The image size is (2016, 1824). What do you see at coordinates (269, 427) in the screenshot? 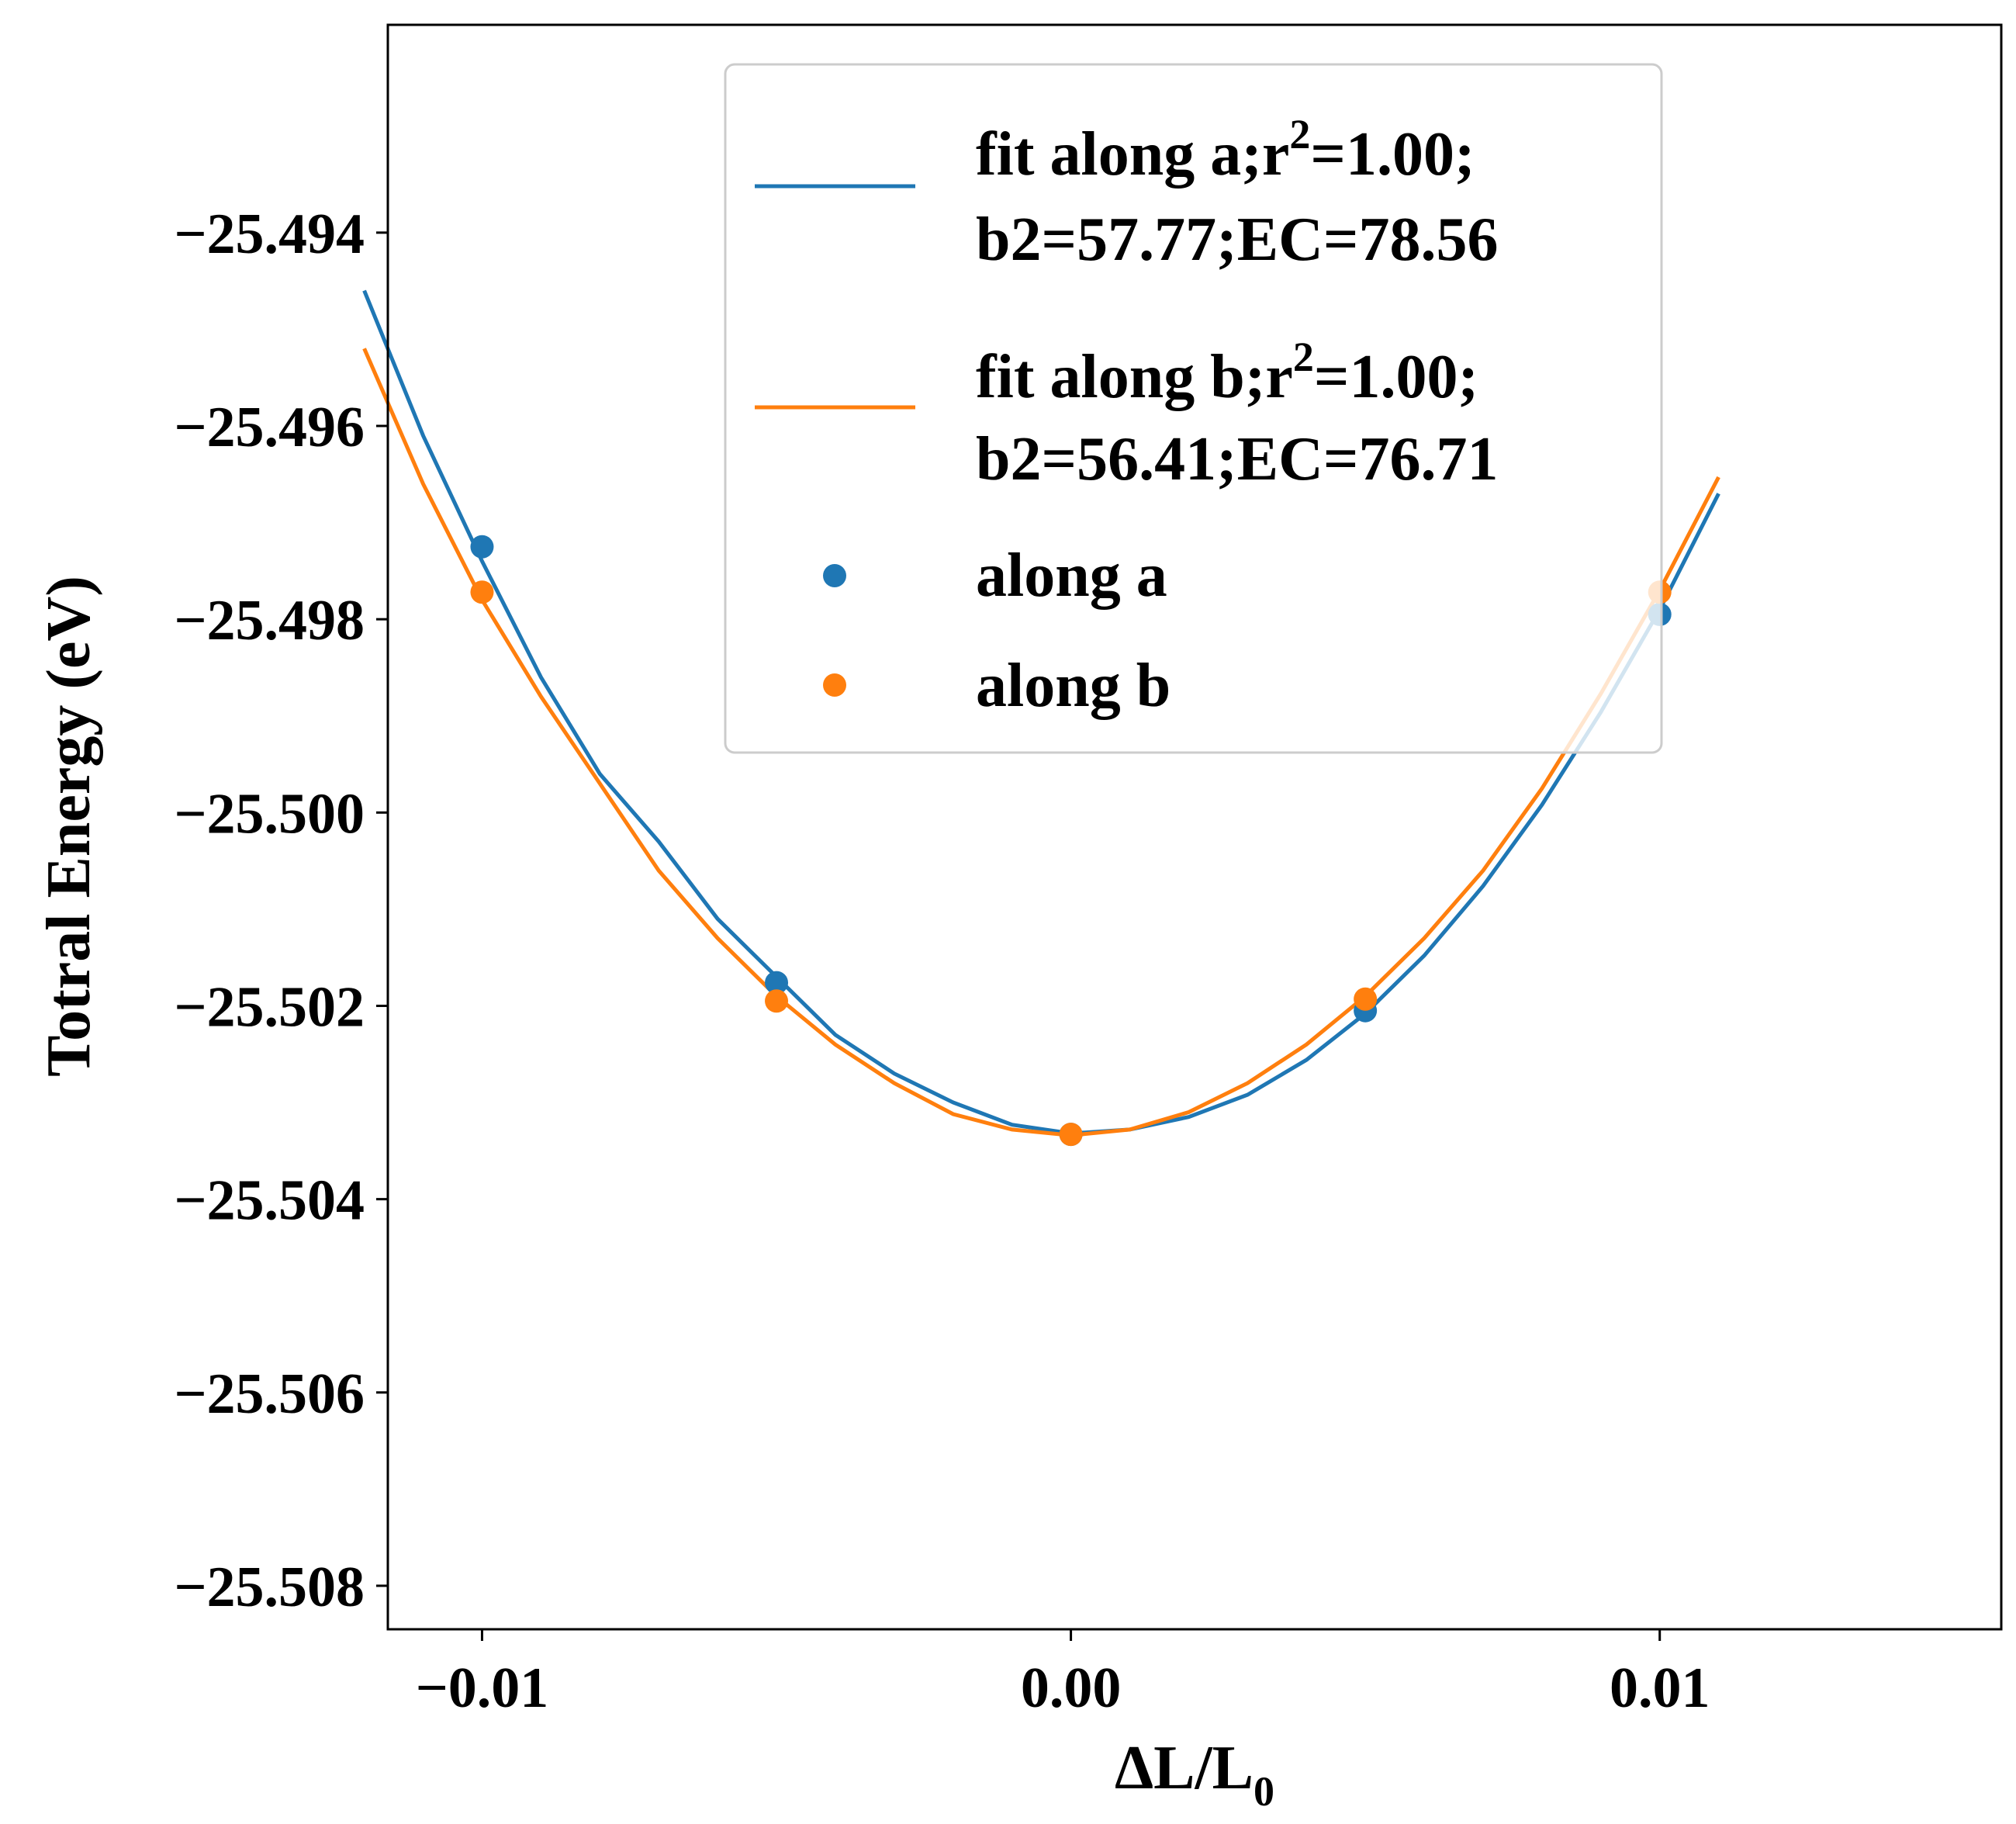
I see `y-tick-label: −25.496` at bounding box center [269, 427].